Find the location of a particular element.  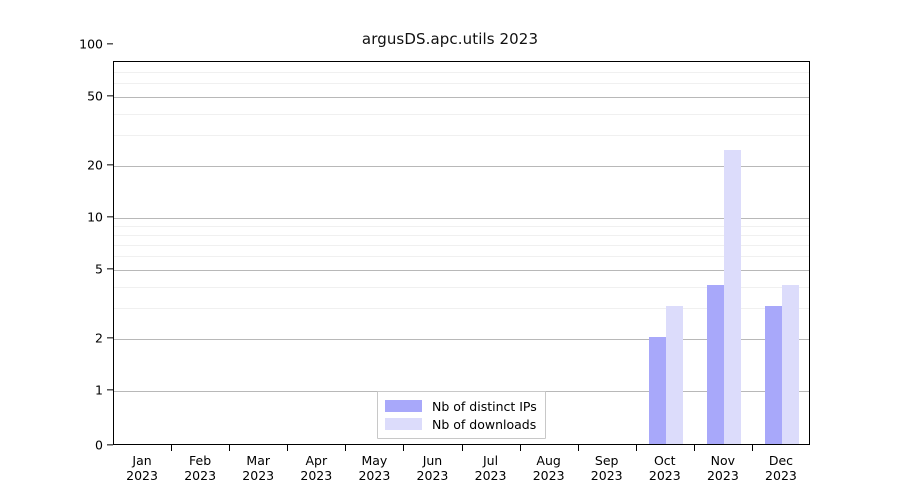

bar-oct-2023-downloads is located at coordinates (674, 375).